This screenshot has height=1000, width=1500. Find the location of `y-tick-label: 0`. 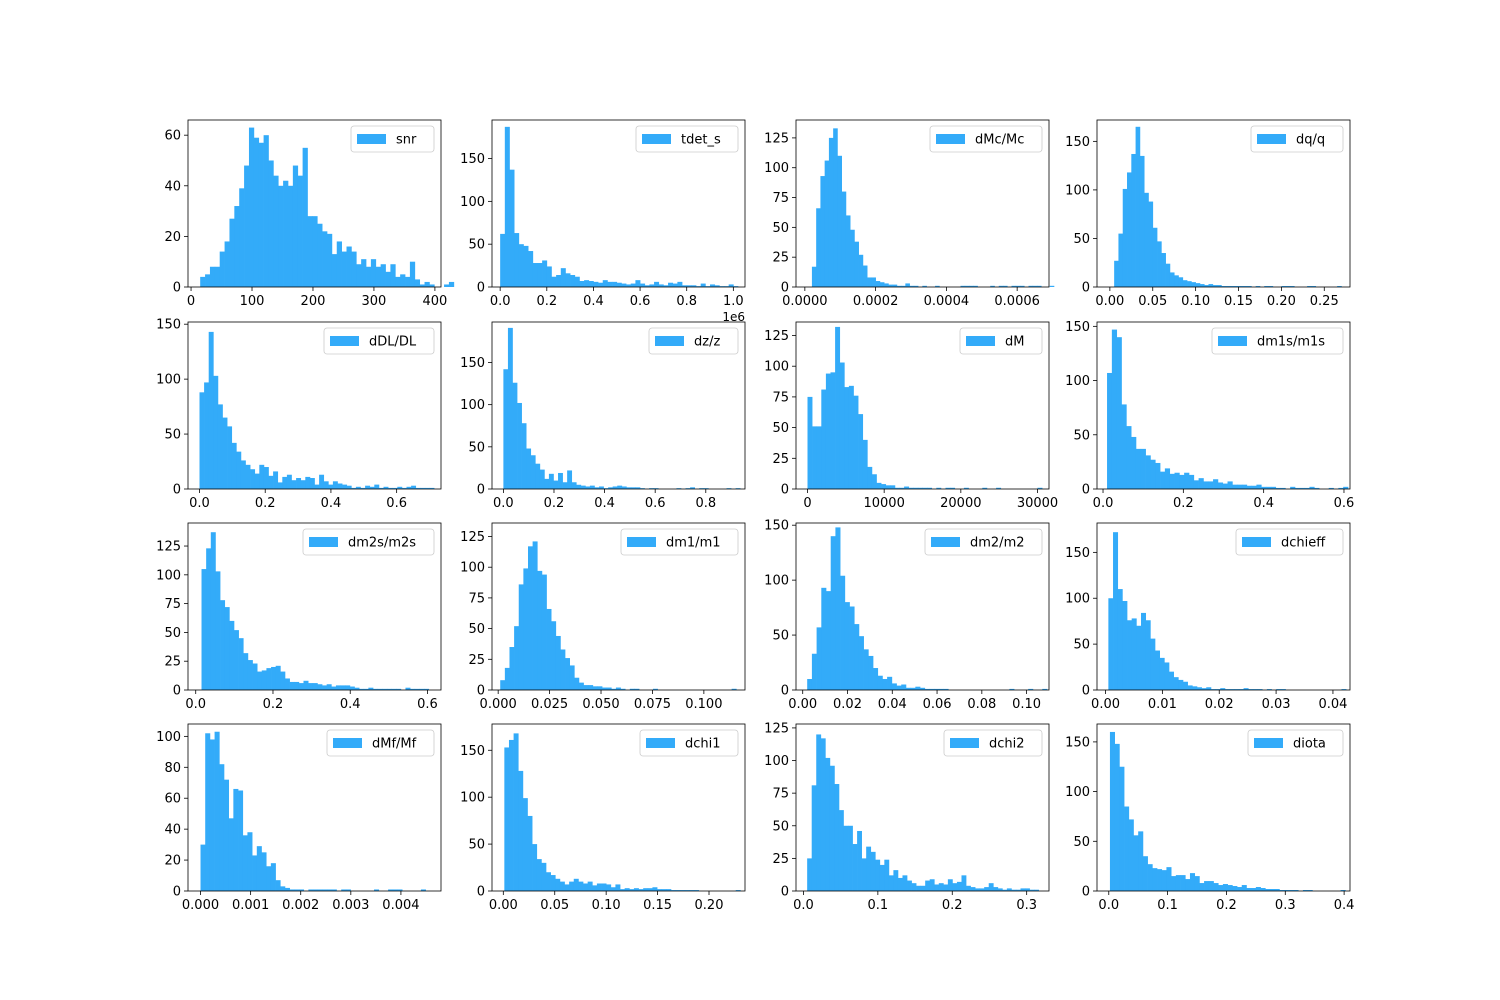

y-tick-label: 0 is located at coordinates (785, 490).